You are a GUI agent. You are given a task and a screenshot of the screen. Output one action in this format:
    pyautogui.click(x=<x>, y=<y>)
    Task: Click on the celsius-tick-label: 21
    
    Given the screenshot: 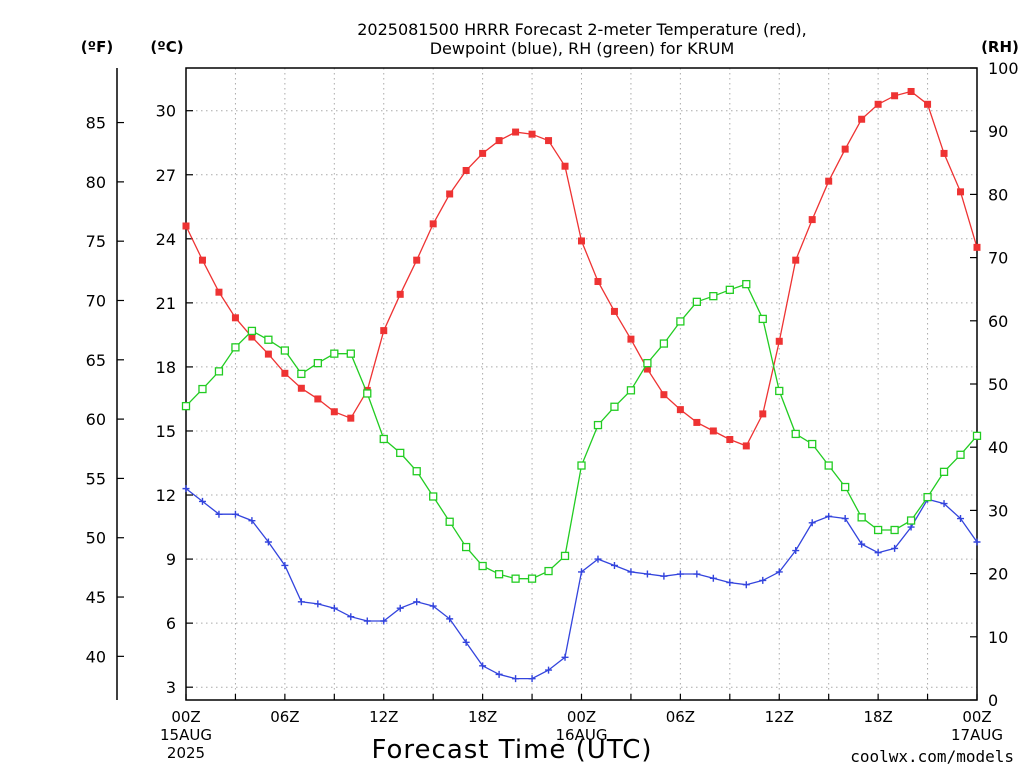 What is the action you would take?
    pyautogui.click(x=166, y=303)
    